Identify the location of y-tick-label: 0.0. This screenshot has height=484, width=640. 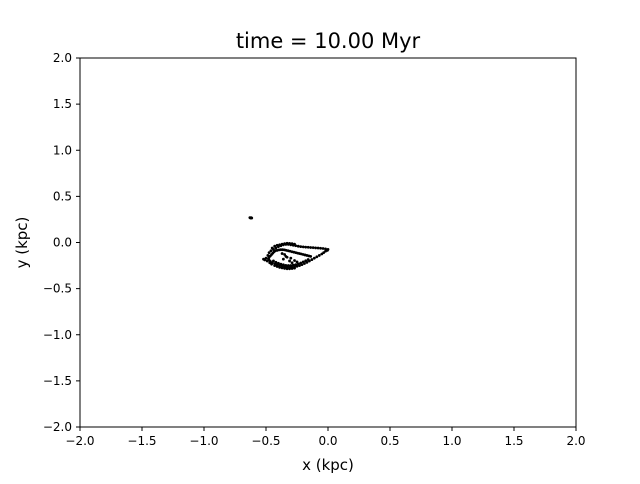
(62, 243).